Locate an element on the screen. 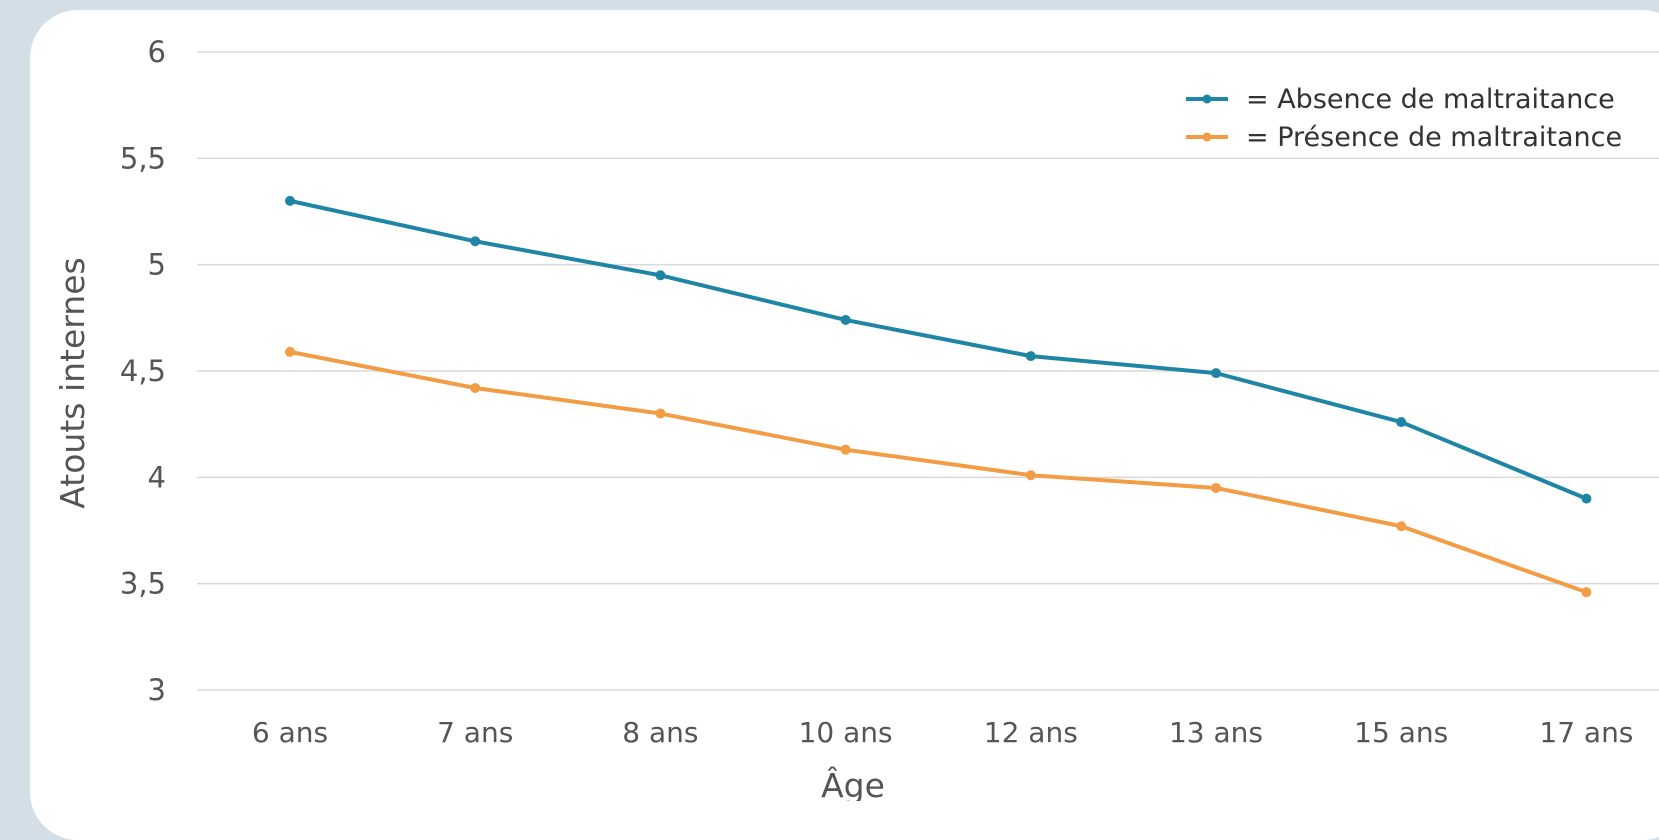 This screenshot has width=1659, height=840. x-tick-label: 7 ans is located at coordinates (475, 732).